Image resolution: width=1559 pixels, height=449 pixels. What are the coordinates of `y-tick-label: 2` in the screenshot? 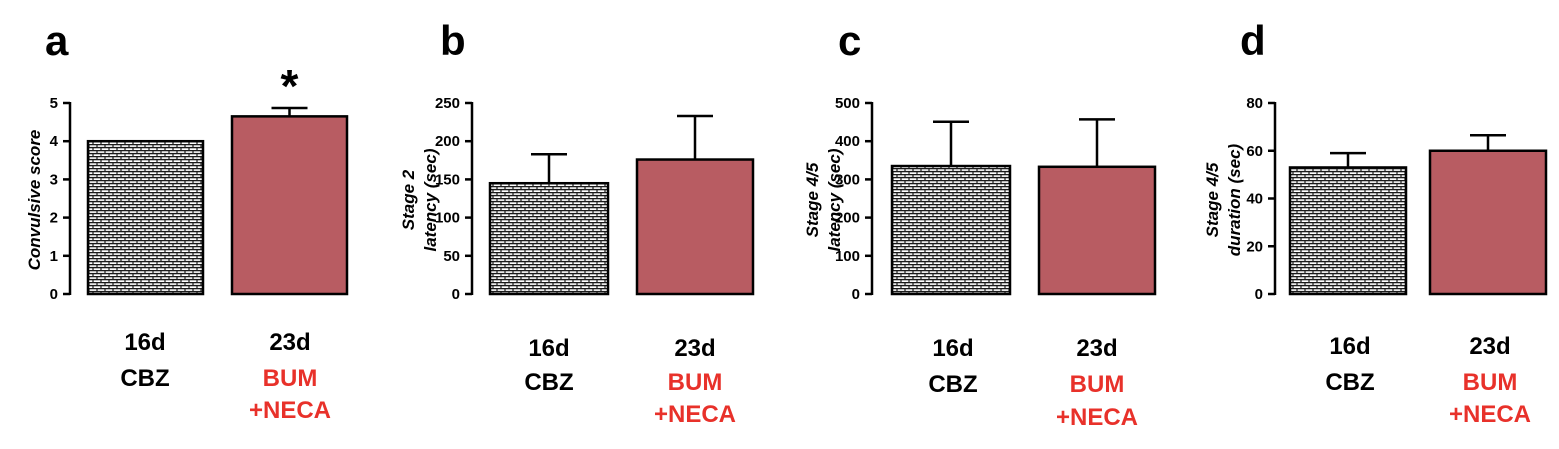 It's located at (54, 218).